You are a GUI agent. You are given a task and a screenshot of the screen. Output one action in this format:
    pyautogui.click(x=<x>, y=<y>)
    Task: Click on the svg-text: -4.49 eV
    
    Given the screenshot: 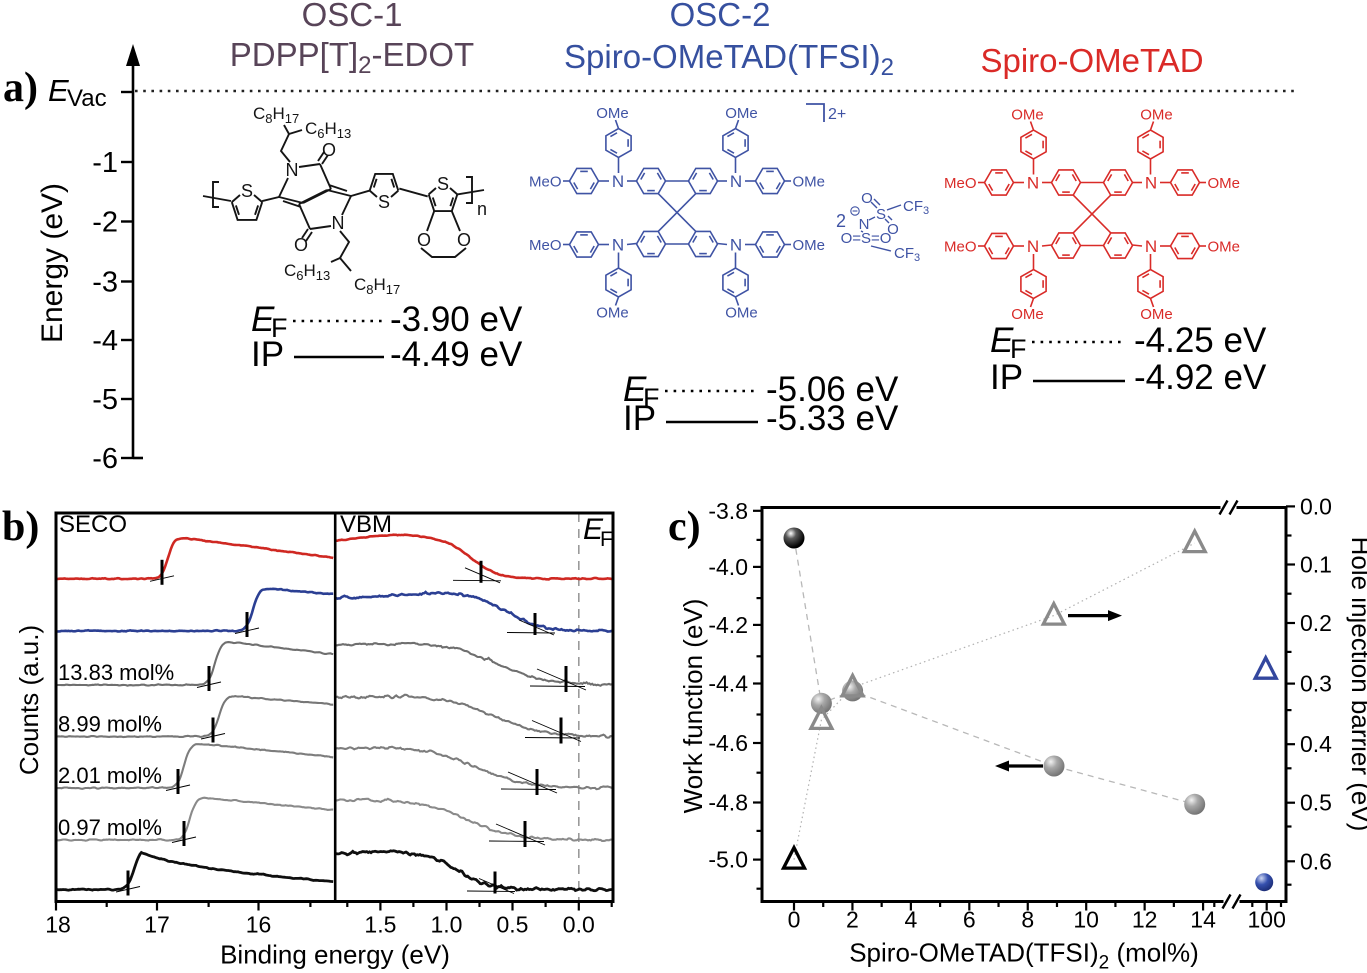 What is the action you would take?
    pyautogui.click(x=456, y=354)
    